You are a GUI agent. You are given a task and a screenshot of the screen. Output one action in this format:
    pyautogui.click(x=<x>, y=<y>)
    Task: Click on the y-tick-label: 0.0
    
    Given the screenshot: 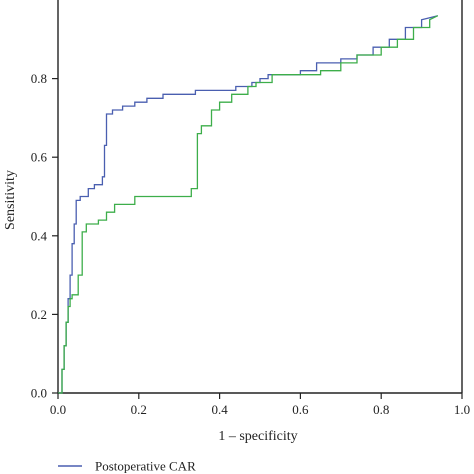 What is the action you would take?
    pyautogui.click(x=39, y=393)
    